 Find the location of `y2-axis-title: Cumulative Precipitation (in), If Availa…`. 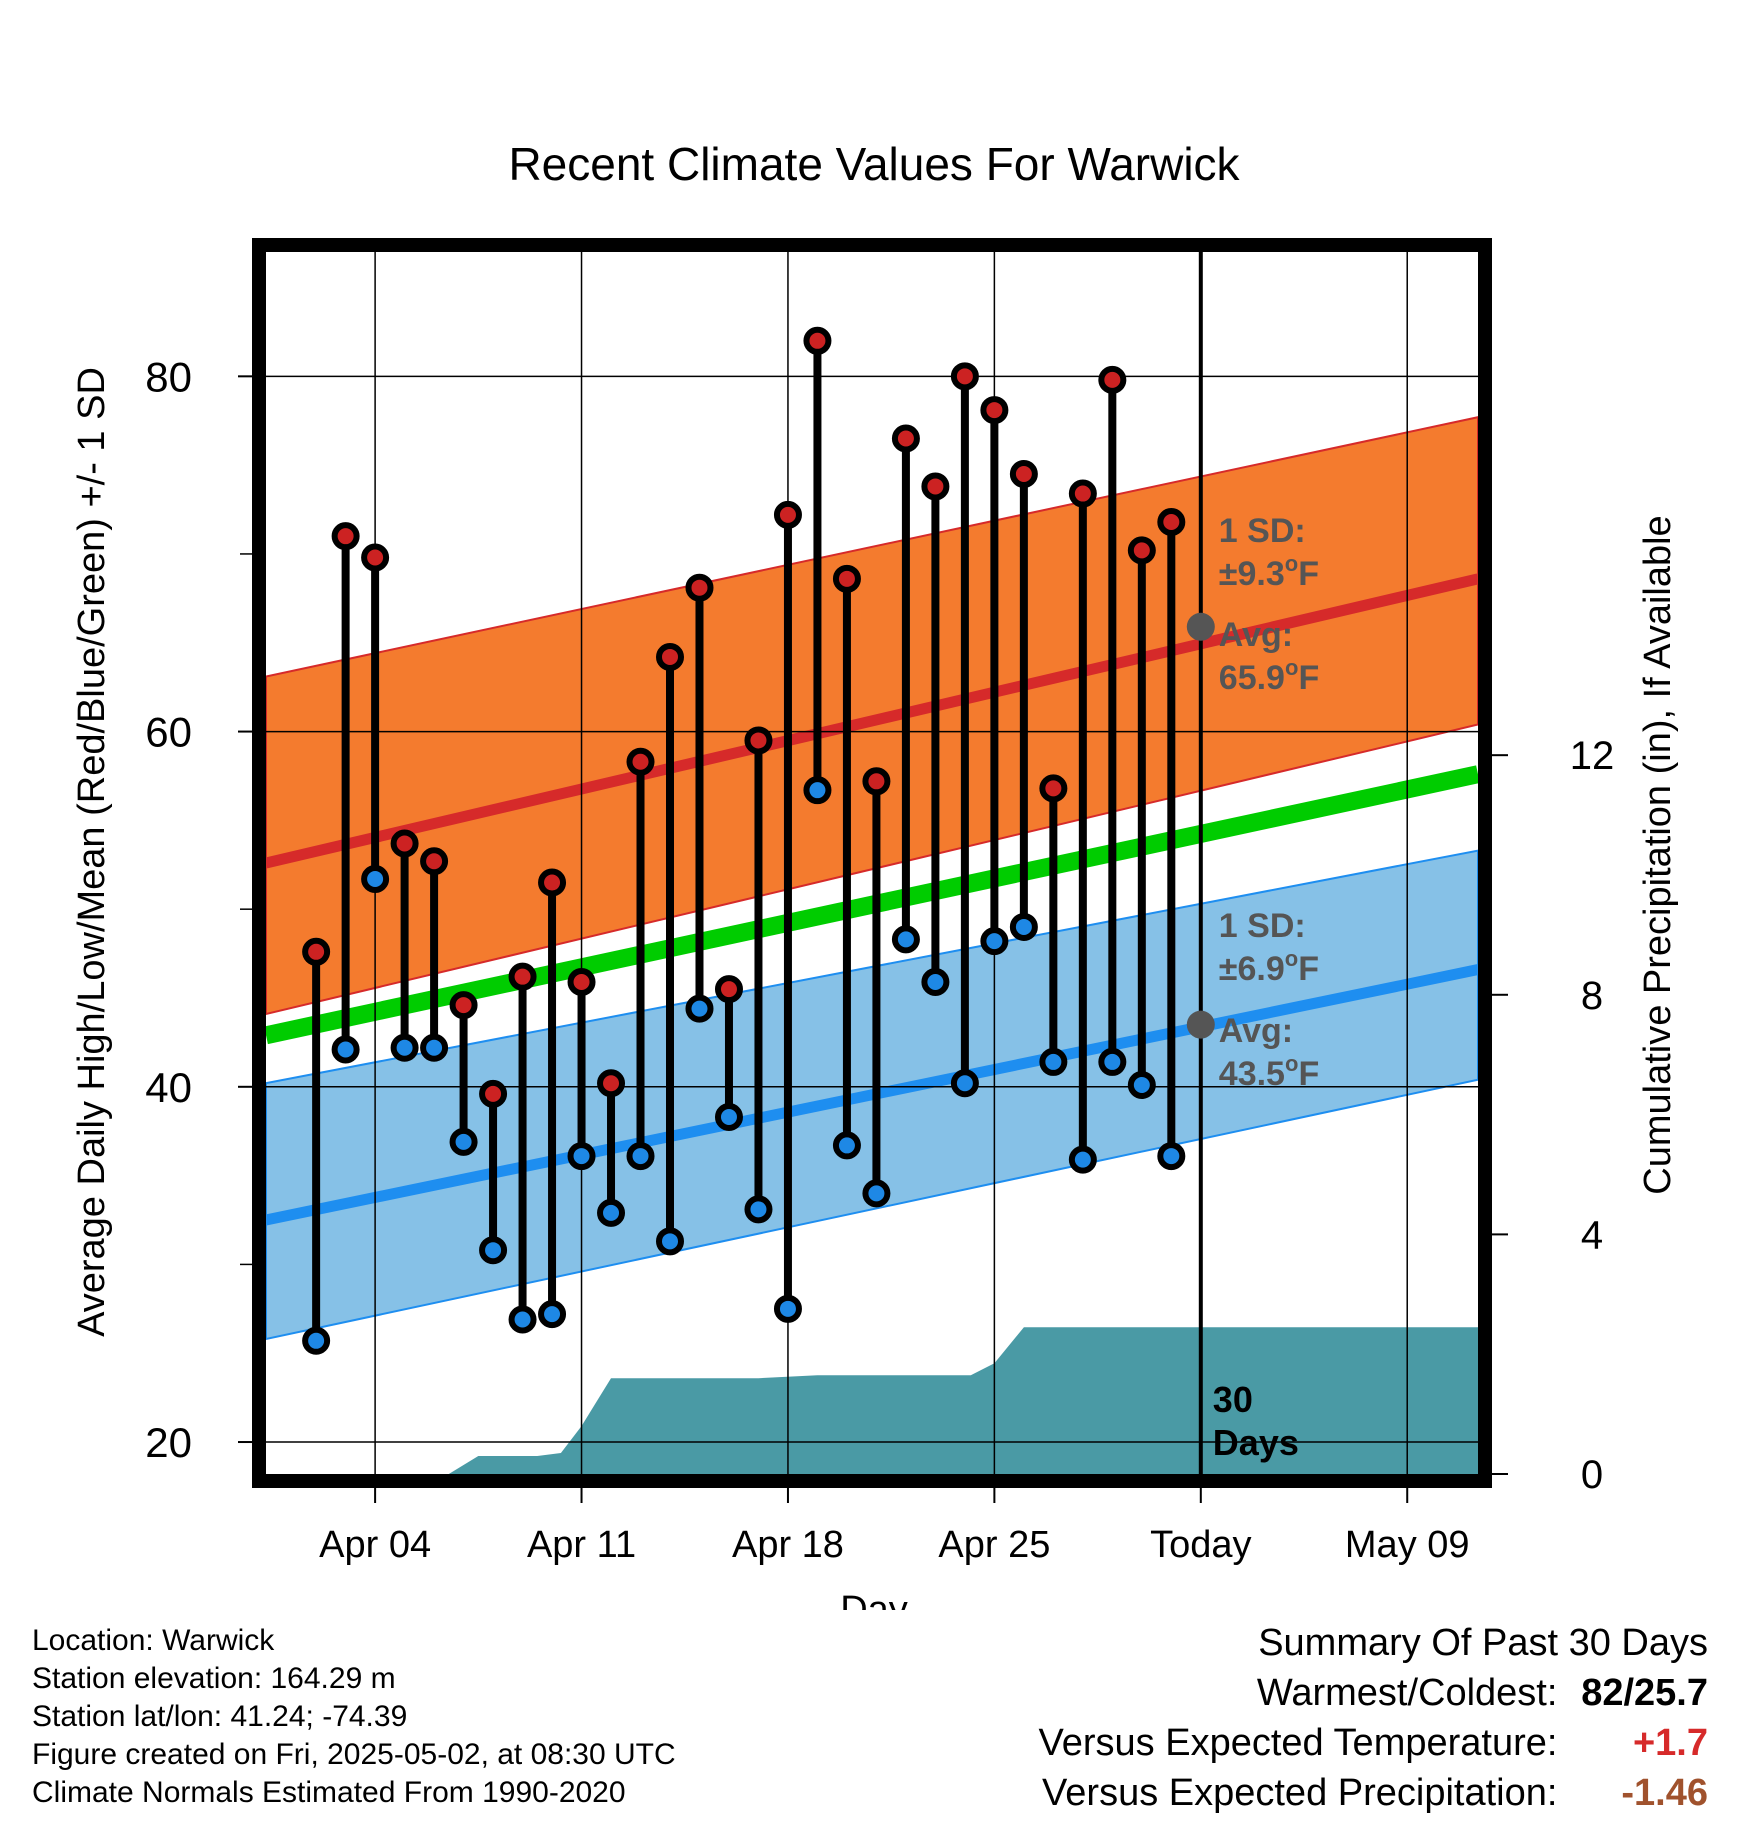

y2-axis-title: Cumulative Precipitation (in), If Availa… is located at coordinates (1658, 854).